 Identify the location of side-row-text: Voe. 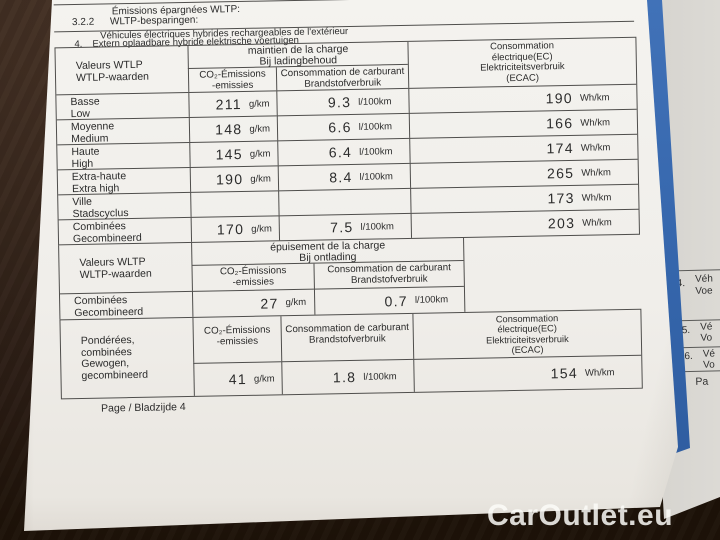
(704, 291).